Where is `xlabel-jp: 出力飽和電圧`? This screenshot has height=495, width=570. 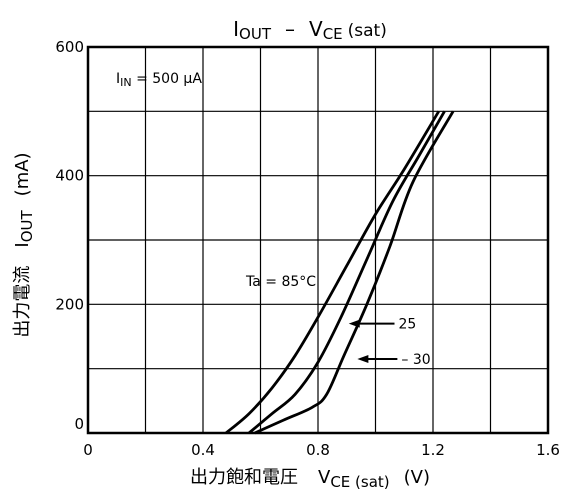
xlabel-jp: 出力飽和電圧 is located at coordinates (244, 477).